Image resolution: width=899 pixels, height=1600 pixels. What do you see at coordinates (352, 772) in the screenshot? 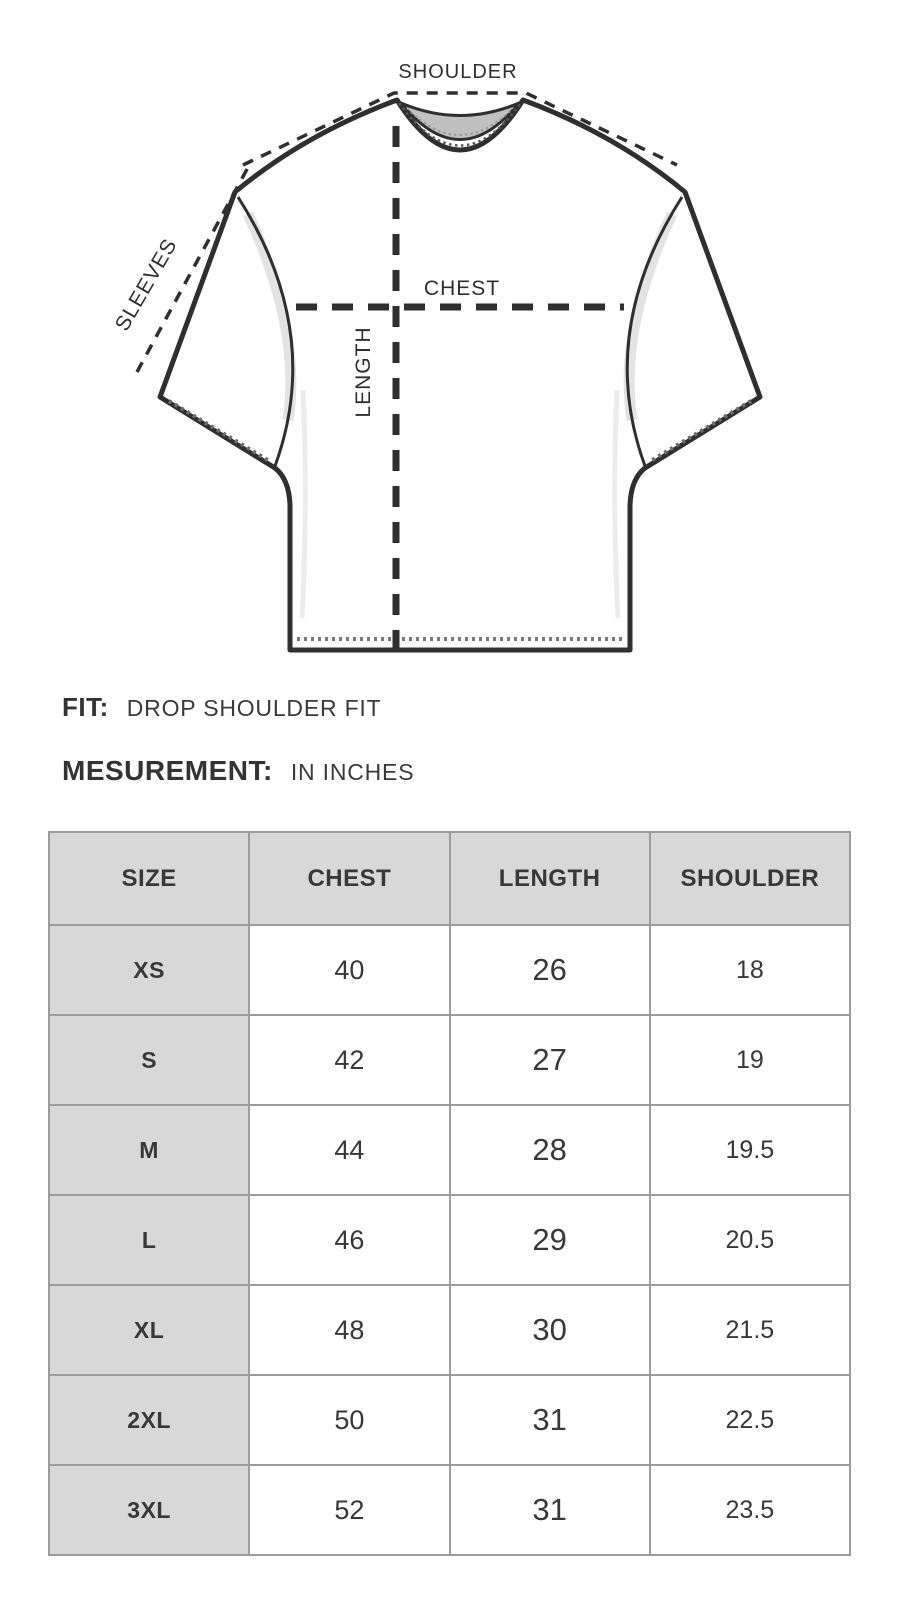
I see `measurement-value: IN INCHES` at bounding box center [352, 772].